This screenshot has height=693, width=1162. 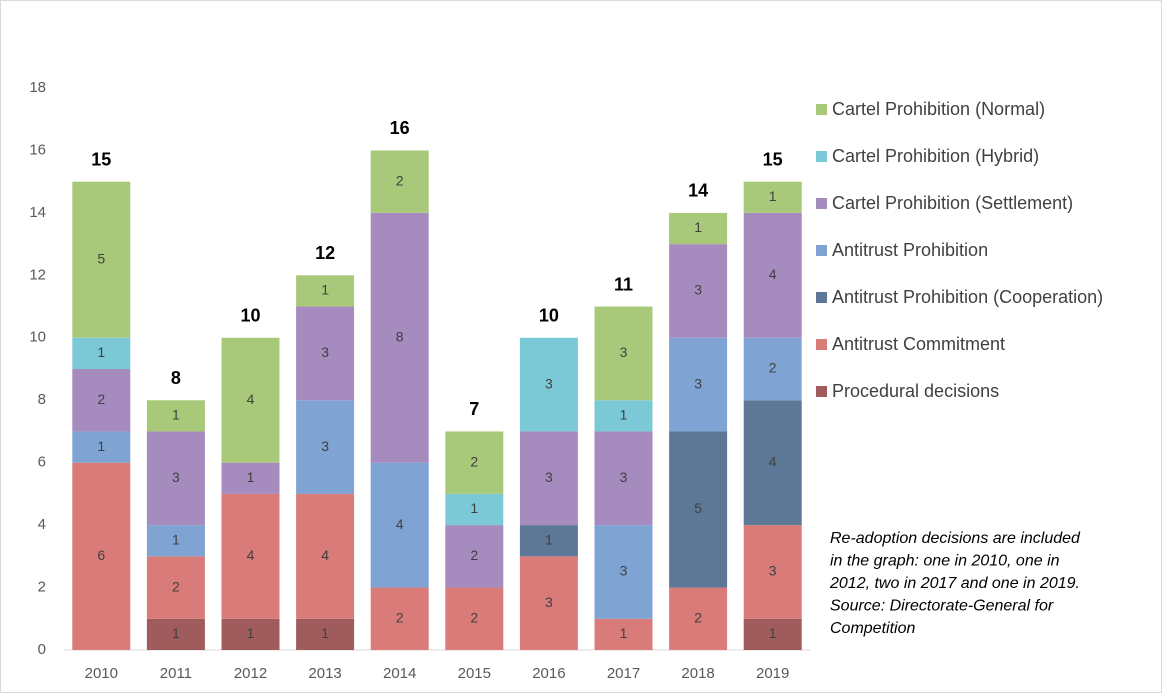 What do you see at coordinates (37, 87) in the screenshot?
I see `y-tick-label: 18` at bounding box center [37, 87].